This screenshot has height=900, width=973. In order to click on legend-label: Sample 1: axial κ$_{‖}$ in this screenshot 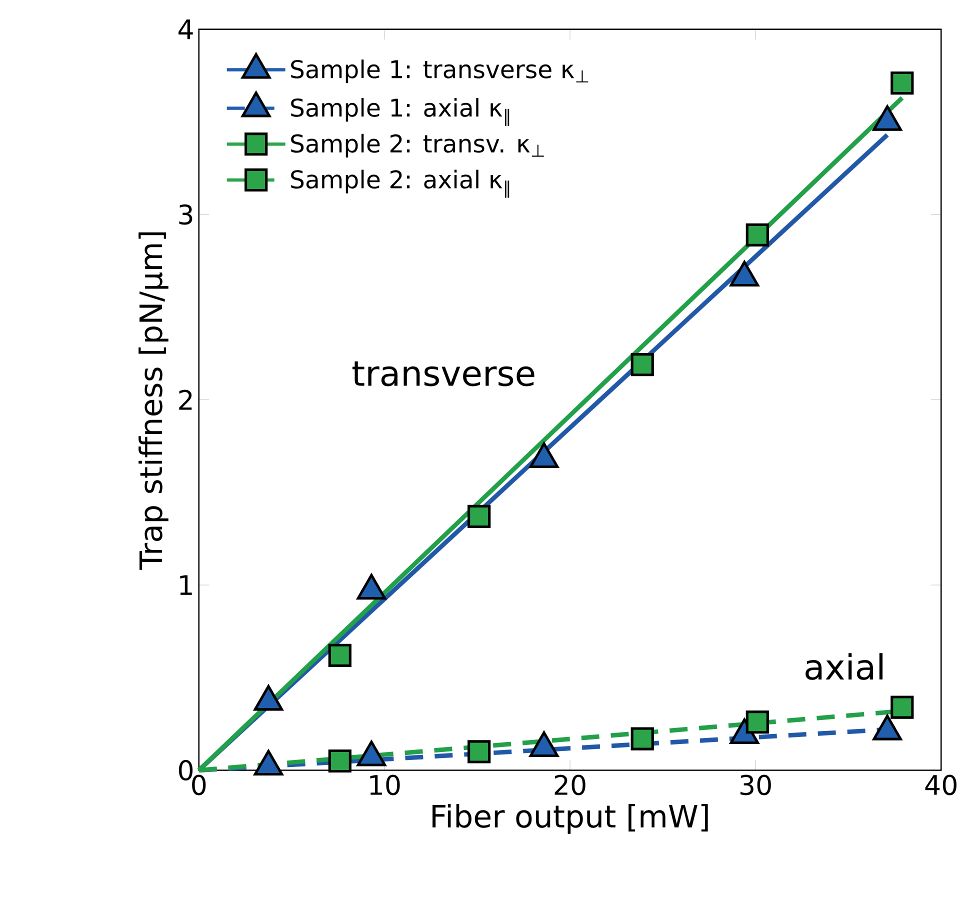, I will do `click(400, 112)`.